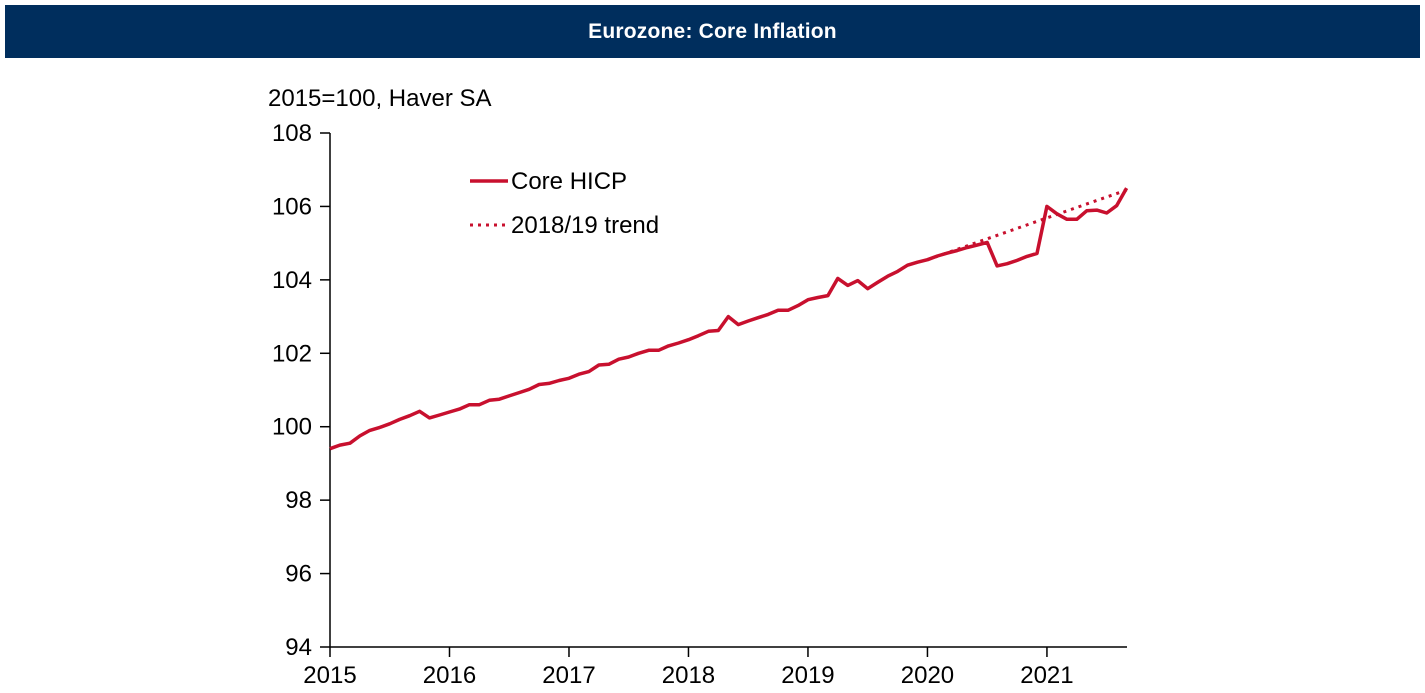  I want to click on legend-label-core-hicp: Core HICP, so click(569, 181).